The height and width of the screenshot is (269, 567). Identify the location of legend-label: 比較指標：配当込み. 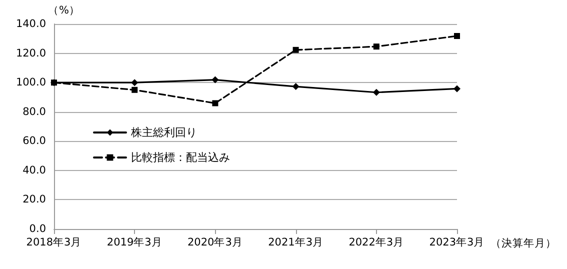
(180, 157).